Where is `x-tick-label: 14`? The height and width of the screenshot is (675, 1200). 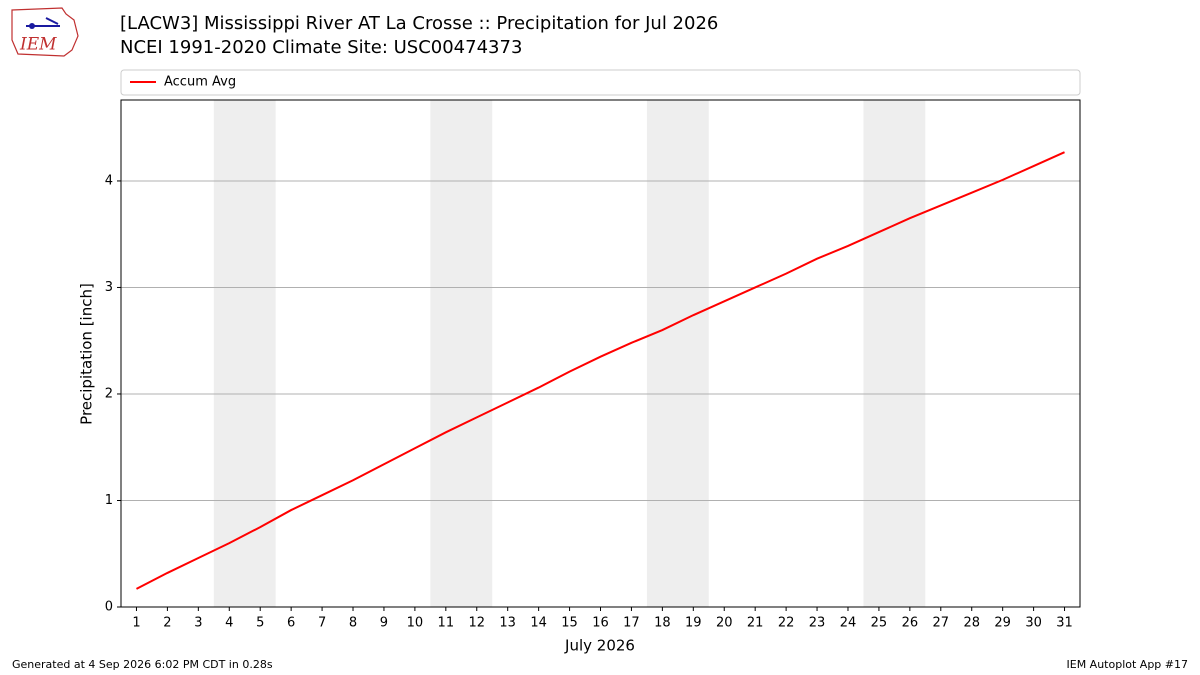 x-tick-label: 14 is located at coordinates (538, 623).